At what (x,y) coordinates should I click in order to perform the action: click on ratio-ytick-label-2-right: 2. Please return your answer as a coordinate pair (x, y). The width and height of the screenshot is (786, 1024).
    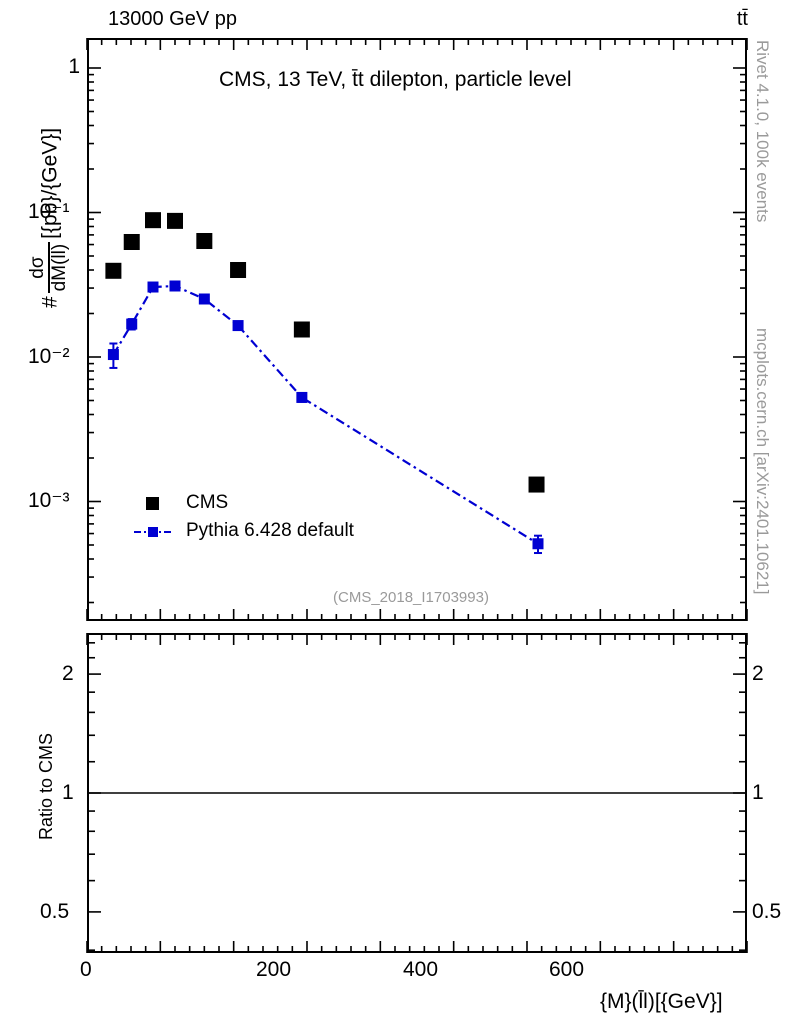
    Looking at the image, I should click on (758, 673).